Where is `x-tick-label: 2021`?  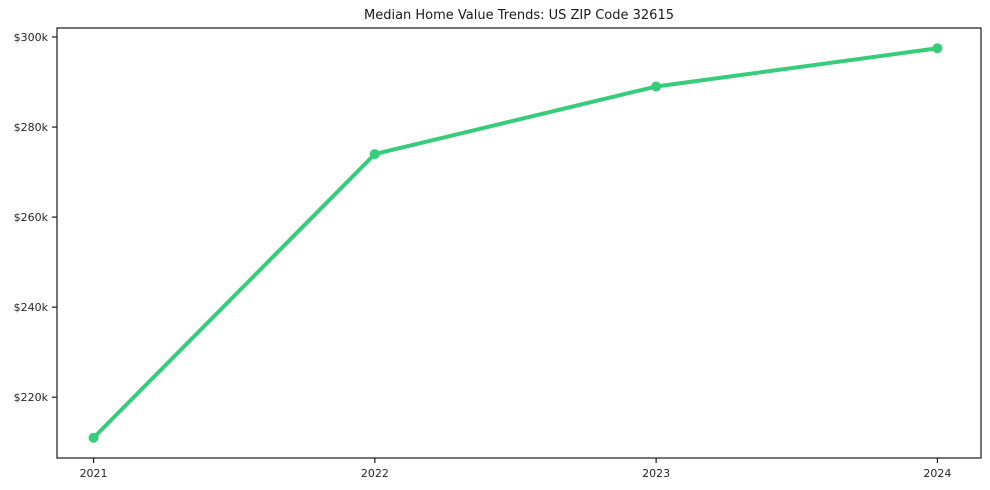 x-tick-label: 2021 is located at coordinates (94, 473).